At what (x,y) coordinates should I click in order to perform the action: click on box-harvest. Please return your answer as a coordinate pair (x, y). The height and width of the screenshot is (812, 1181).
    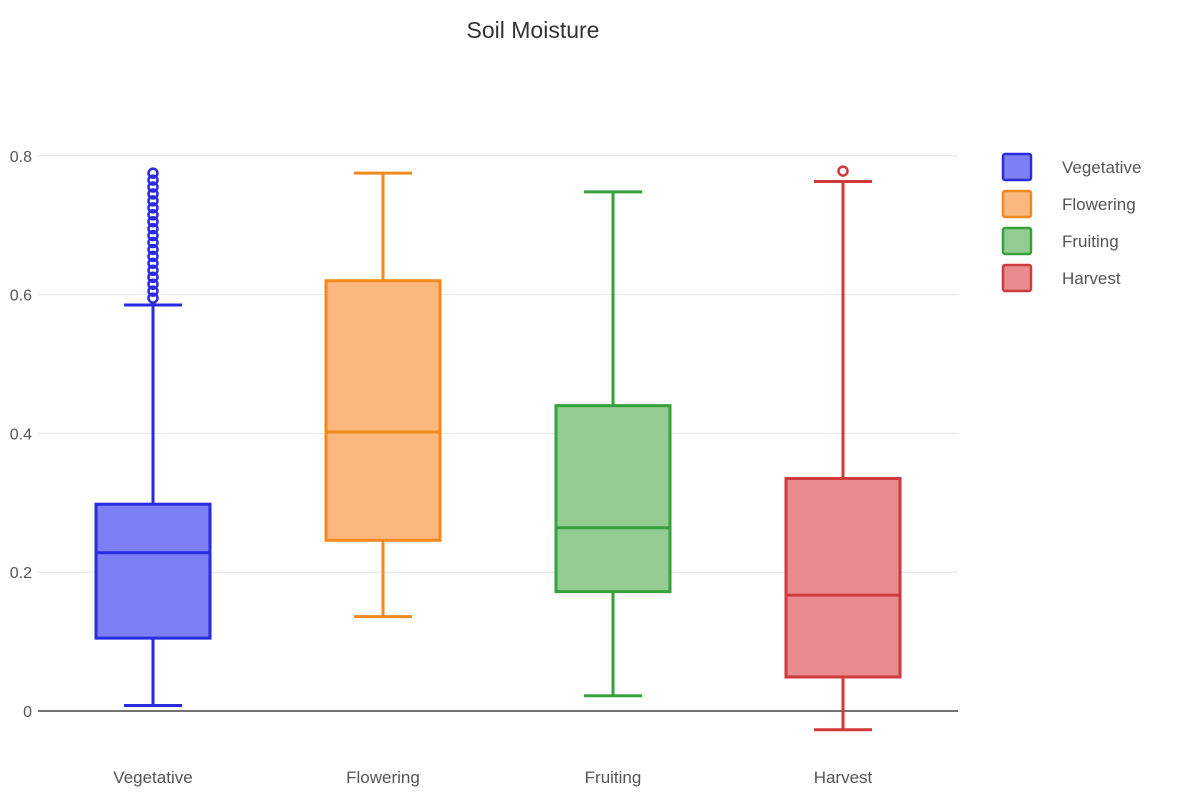
    Looking at the image, I should click on (843, 448).